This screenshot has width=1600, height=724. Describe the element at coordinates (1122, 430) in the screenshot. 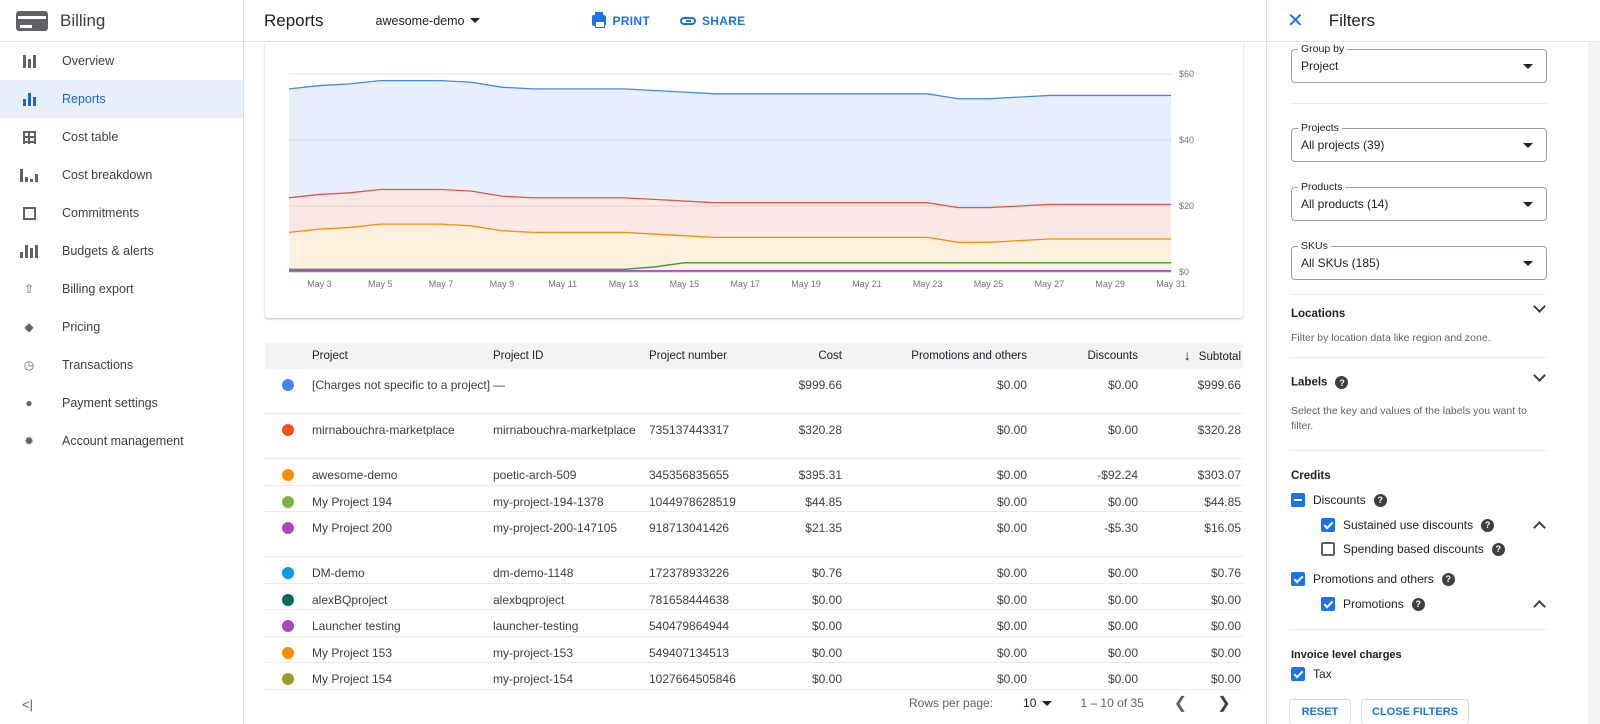

I see `discounts-cell: $0.00` at that location.